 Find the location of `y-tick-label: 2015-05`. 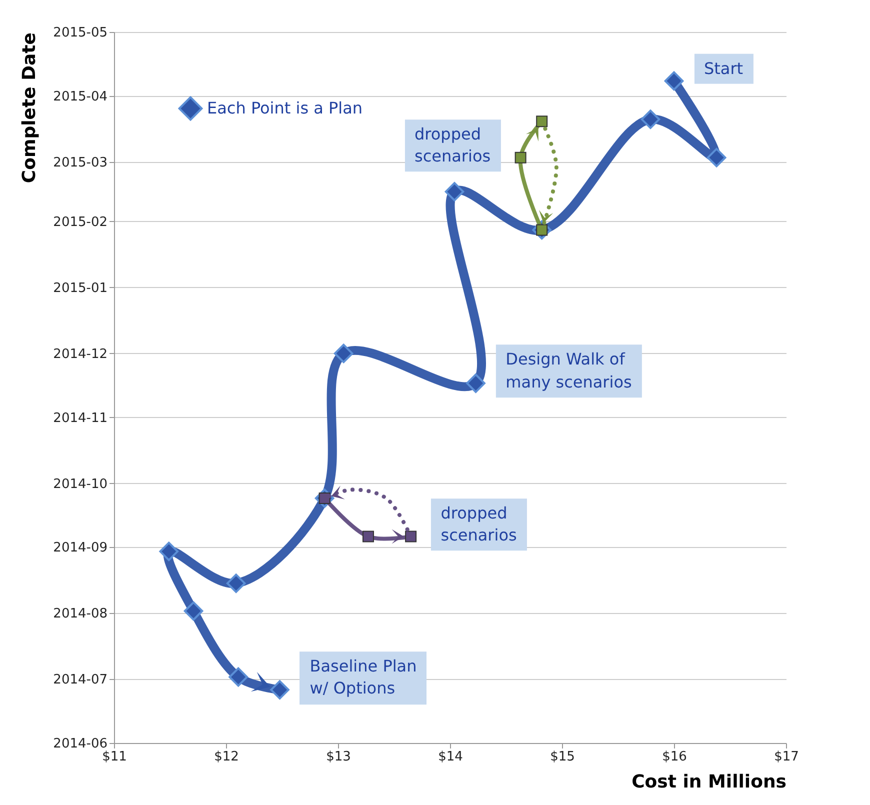

y-tick-label: 2015-05 is located at coordinates (80, 33).